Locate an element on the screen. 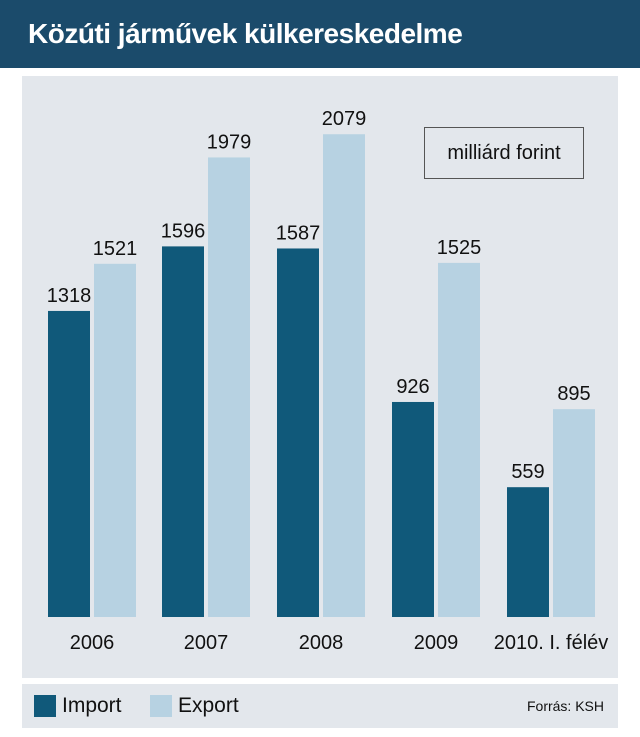 Image resolution: width=640 pixels, height=737 pixels. unit-label: milliárd forint is located at coordinates (504, 153).